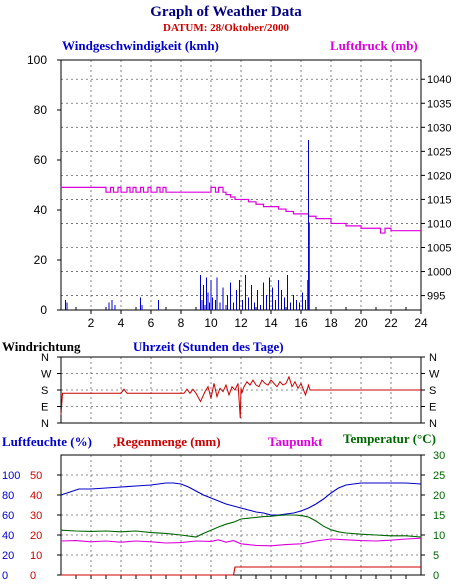  I want to click on direction-label-right: S, so click(432, 391).